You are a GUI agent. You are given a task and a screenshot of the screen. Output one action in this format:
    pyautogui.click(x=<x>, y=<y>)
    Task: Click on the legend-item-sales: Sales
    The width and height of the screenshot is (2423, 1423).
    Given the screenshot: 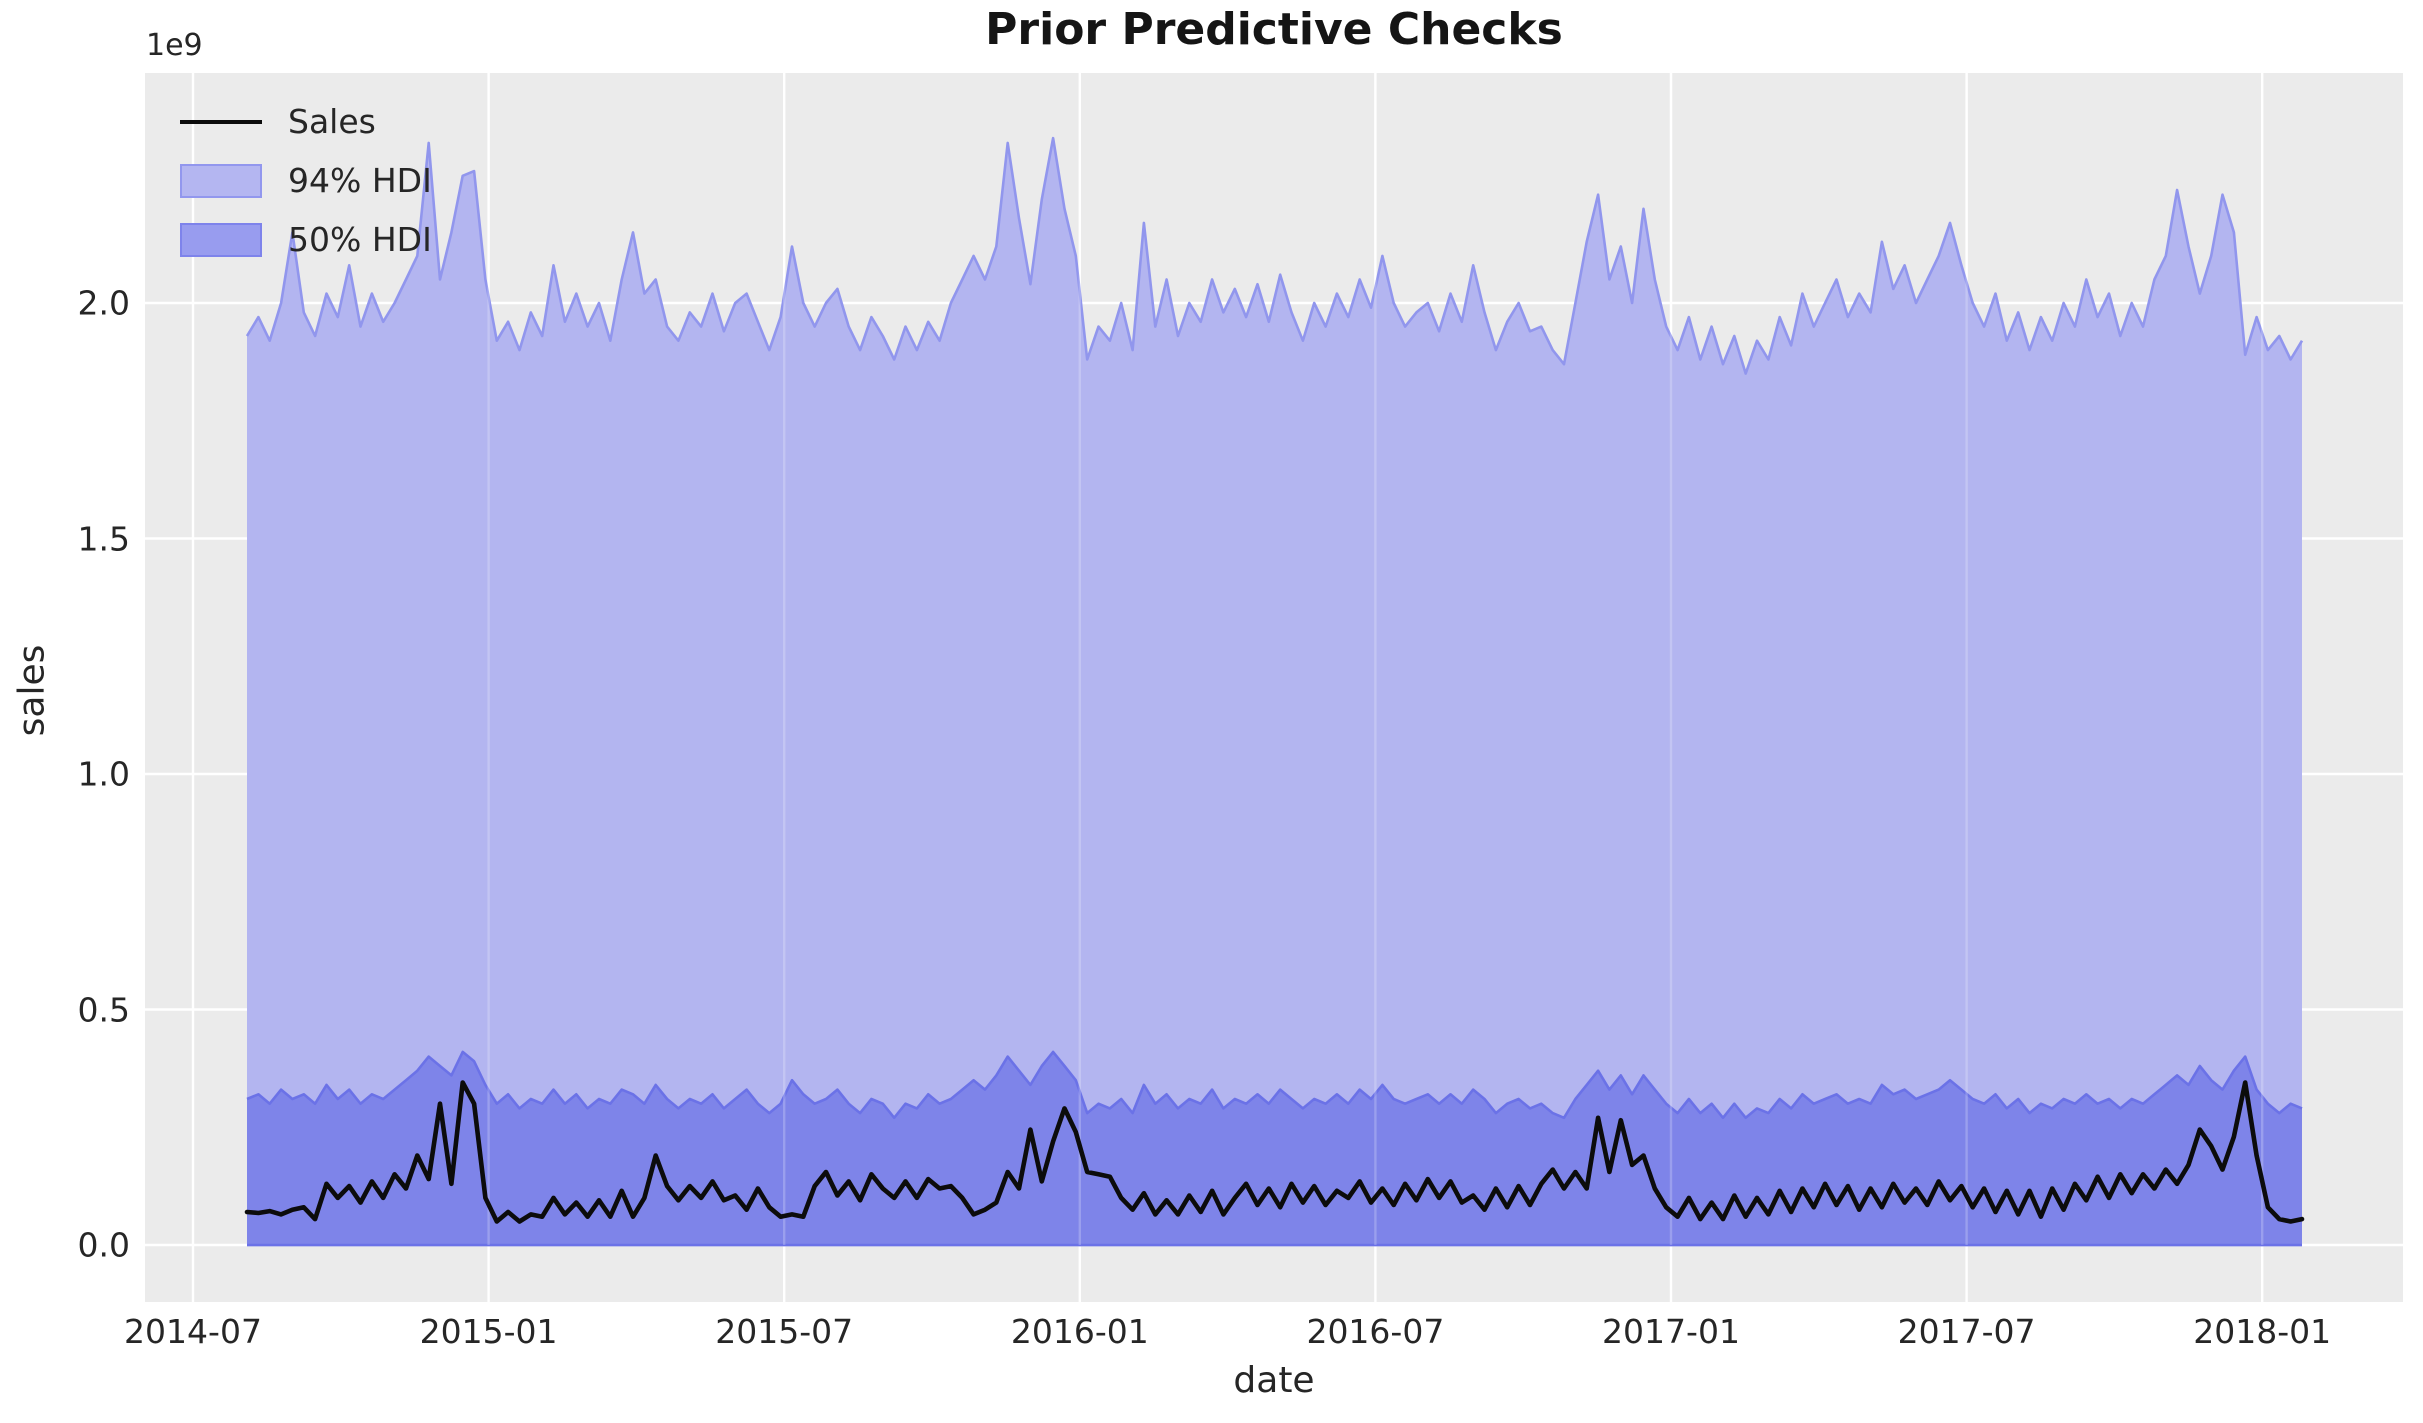 What is the action you would take?
    pyautogui.click(x=306, y=121)
    